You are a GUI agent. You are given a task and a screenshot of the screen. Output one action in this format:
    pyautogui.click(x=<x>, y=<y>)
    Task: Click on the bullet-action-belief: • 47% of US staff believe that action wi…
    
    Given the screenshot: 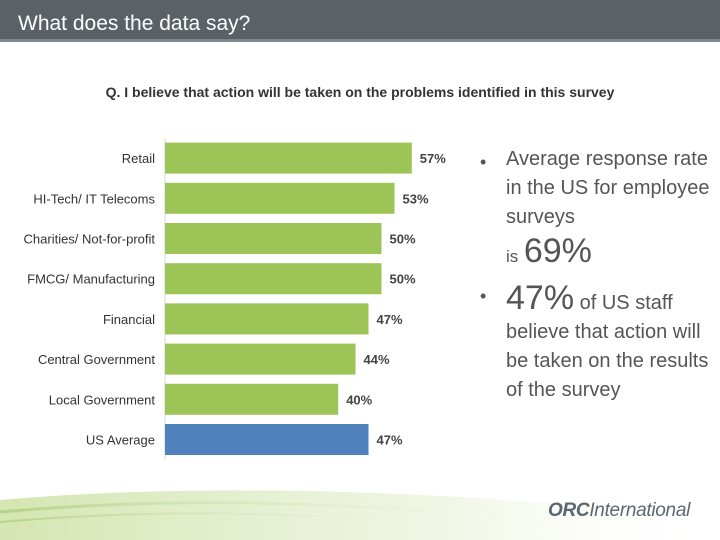 What is the action you would take?
    pyautogui.click(x=594, y=342)
    